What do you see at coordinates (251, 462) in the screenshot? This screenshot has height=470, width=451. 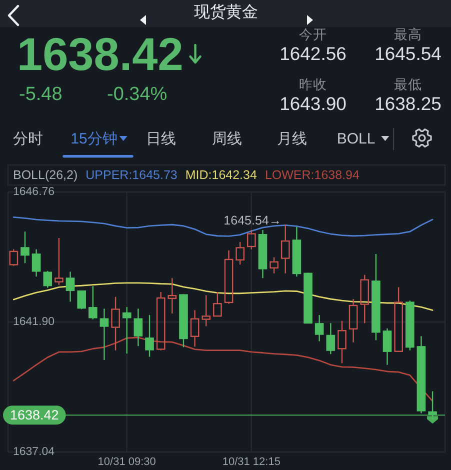 I see `x-tick-label: 10/31 12:15` at bounding box center [251, 462].